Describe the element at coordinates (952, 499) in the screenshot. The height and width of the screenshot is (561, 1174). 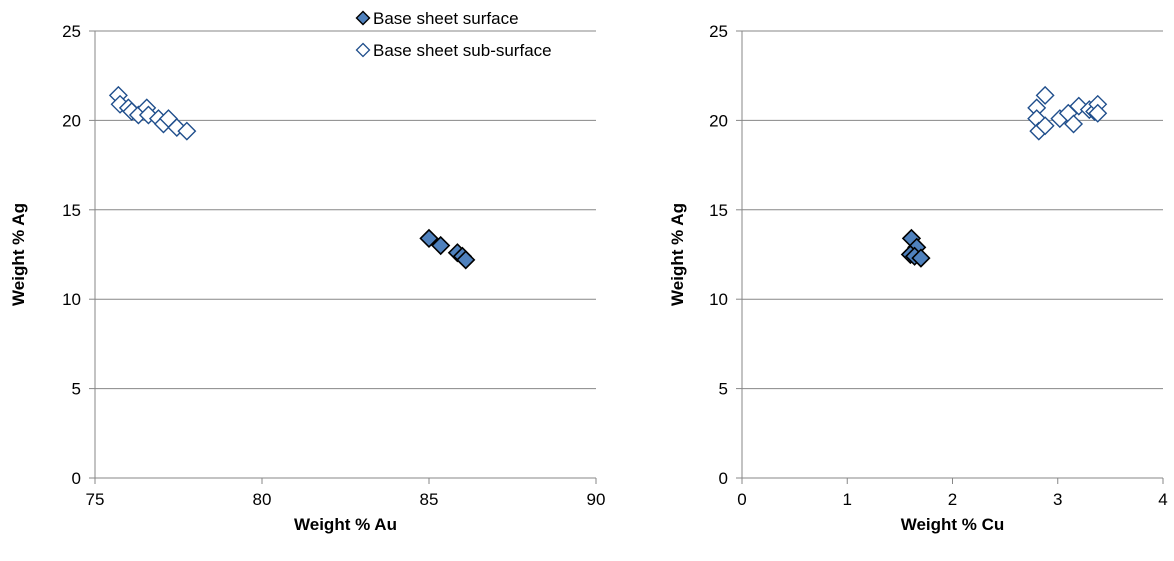
I see `x-tick-label: 2` at that location.